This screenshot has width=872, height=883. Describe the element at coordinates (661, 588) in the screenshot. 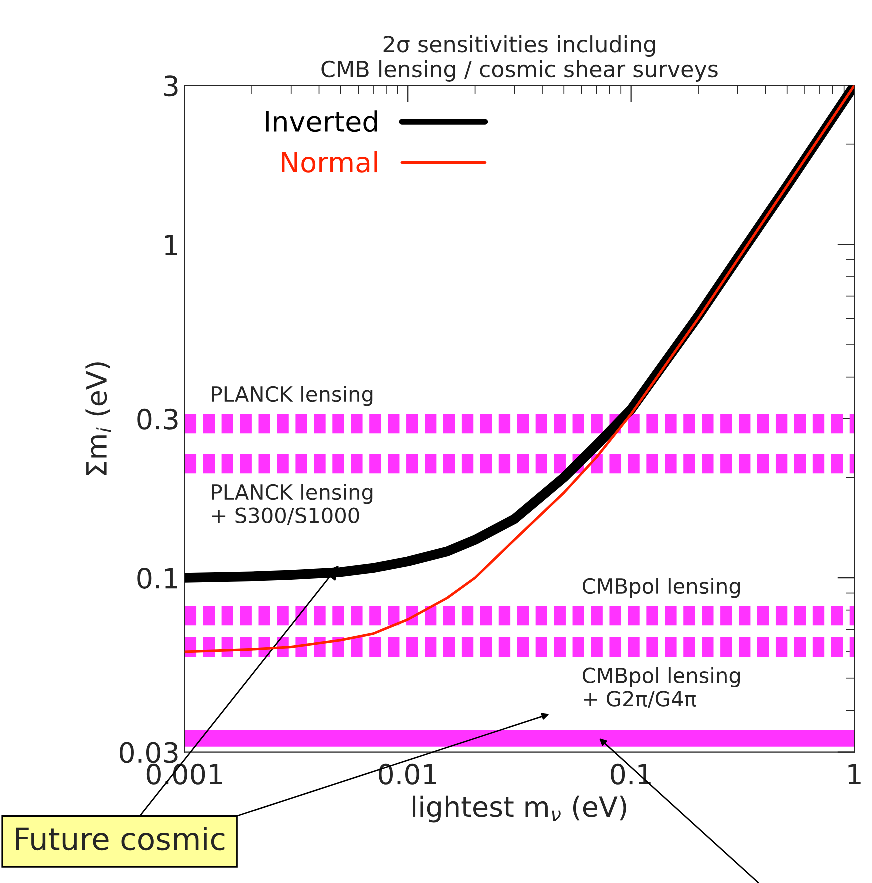

I see `ref-line-label: CMBpol lensing` at that location.